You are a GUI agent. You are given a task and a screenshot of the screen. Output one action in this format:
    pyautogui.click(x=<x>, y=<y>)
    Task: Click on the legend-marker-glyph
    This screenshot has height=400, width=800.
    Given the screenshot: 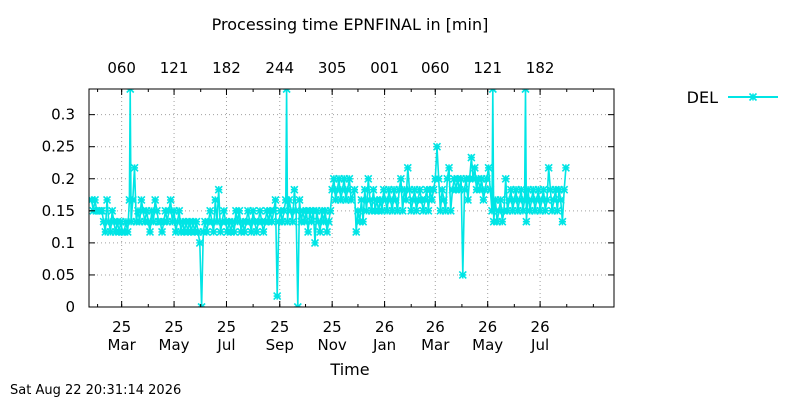 What is the action you would take?
    pyautogui.click(x=753, y=97)
    